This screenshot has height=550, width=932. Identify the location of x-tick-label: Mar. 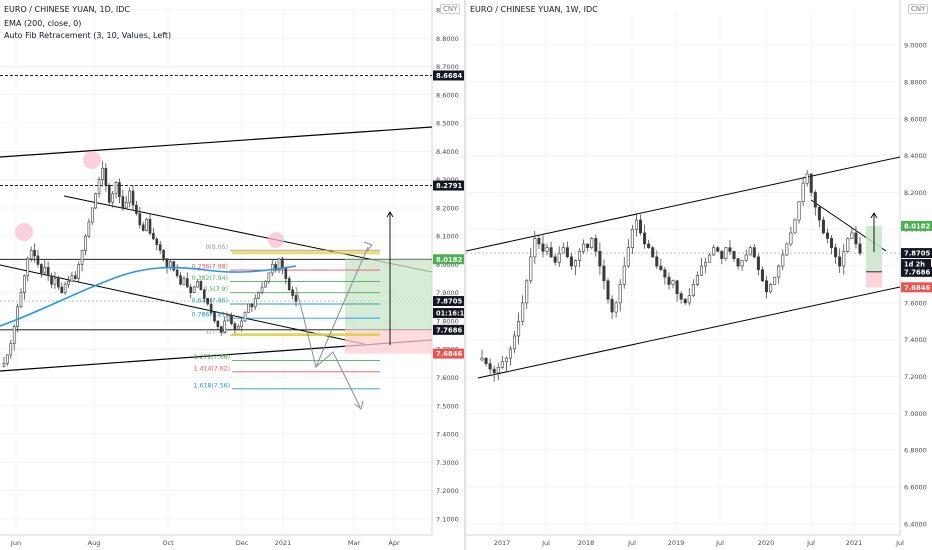
(354, 543).